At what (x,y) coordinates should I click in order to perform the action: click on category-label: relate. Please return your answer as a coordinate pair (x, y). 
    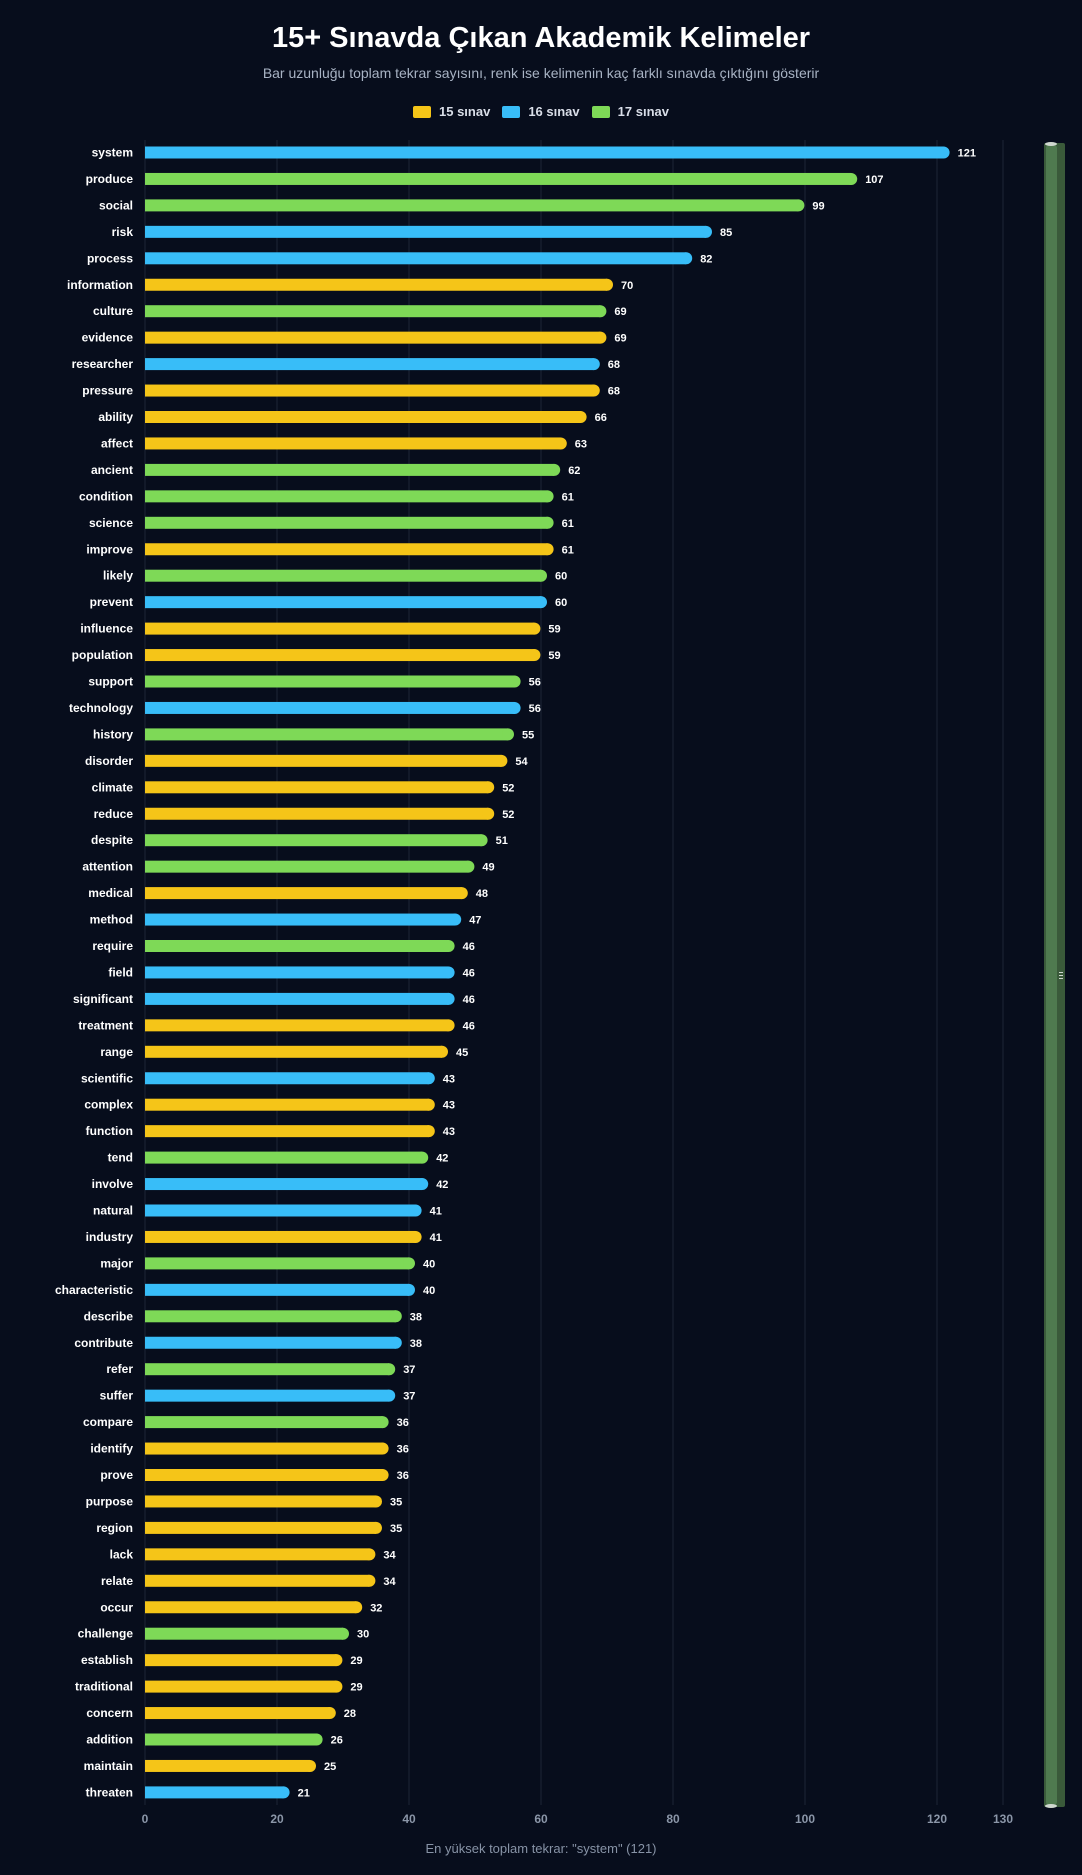
    Looking at the image, I should click on (117, 1581).